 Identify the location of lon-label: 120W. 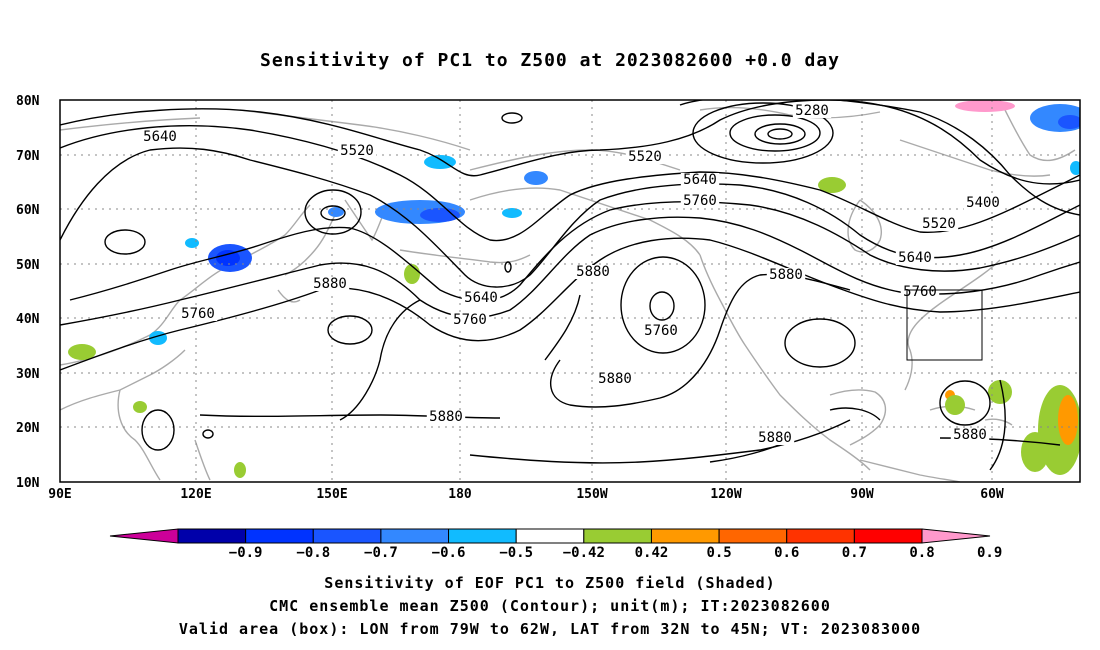
(725, 494).